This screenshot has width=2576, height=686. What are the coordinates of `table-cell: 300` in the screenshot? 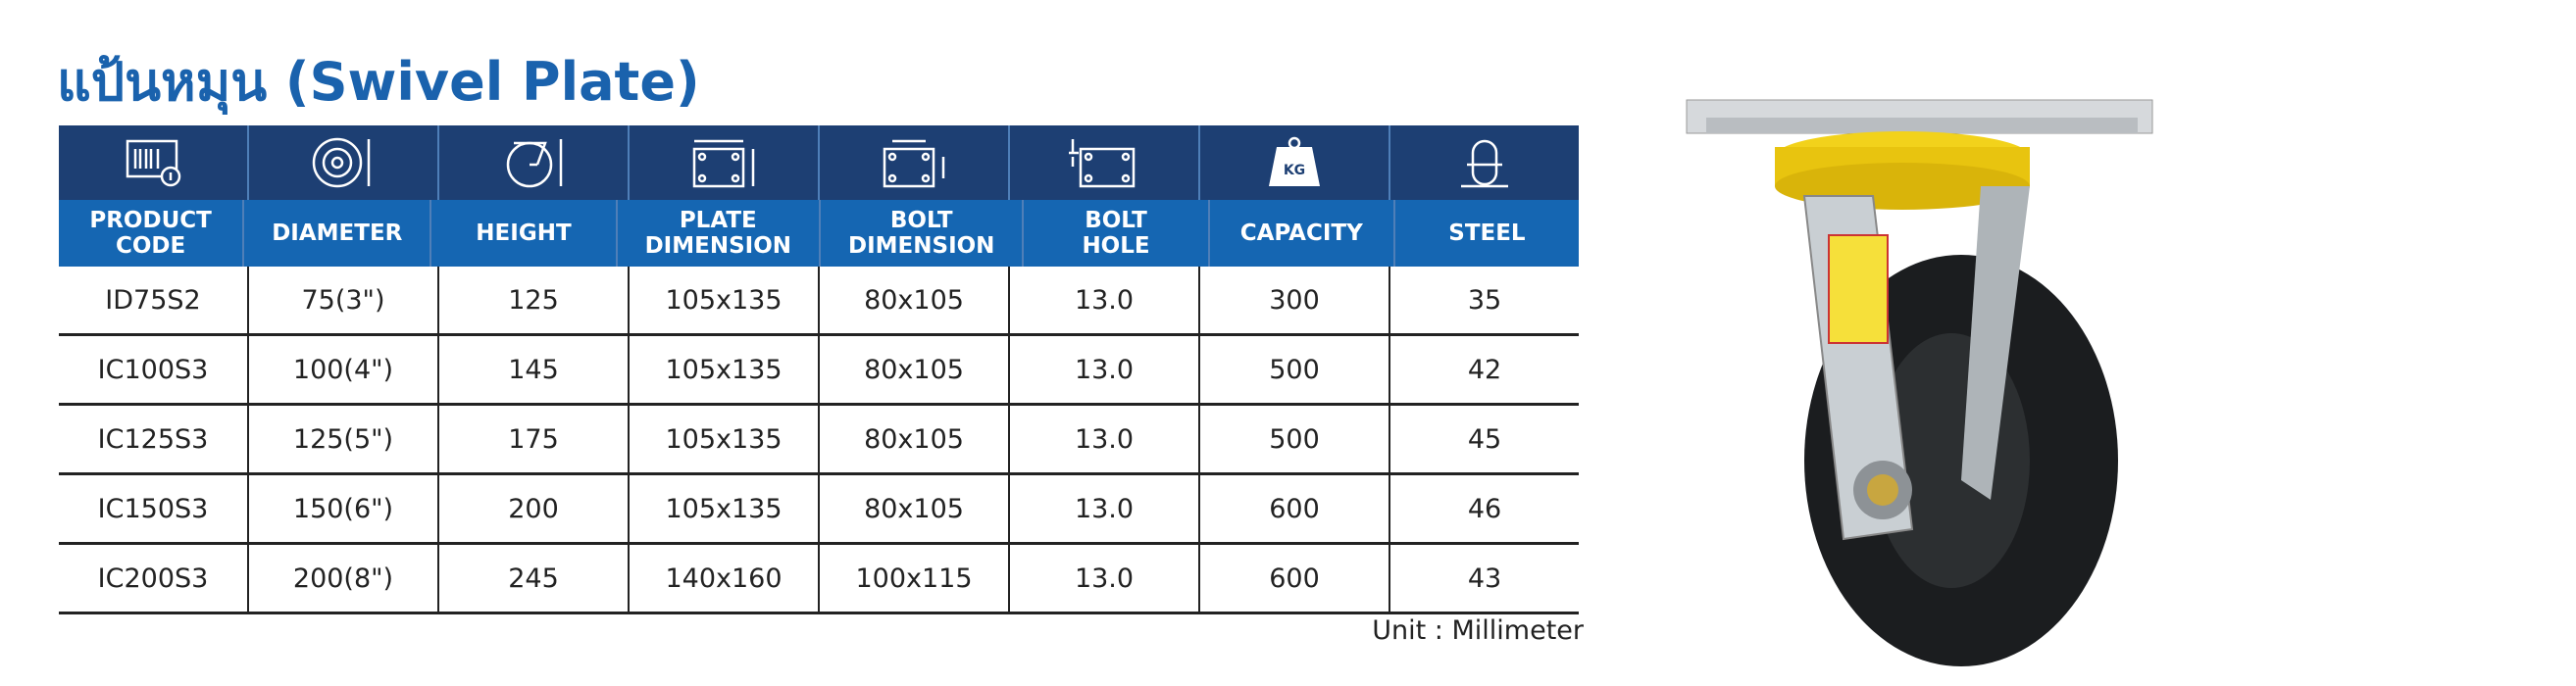 It's located at (1294, 300).